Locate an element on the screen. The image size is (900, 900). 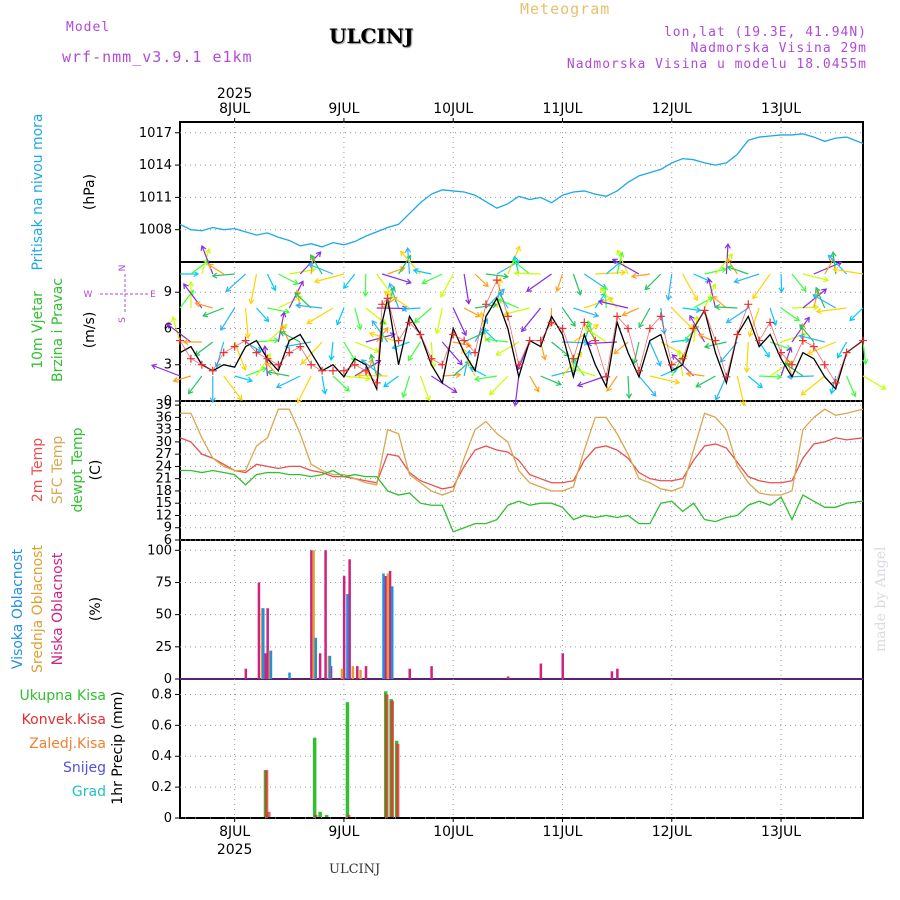
x-tick-label-bottom: 9JUL is located at coordinates (343, 832).